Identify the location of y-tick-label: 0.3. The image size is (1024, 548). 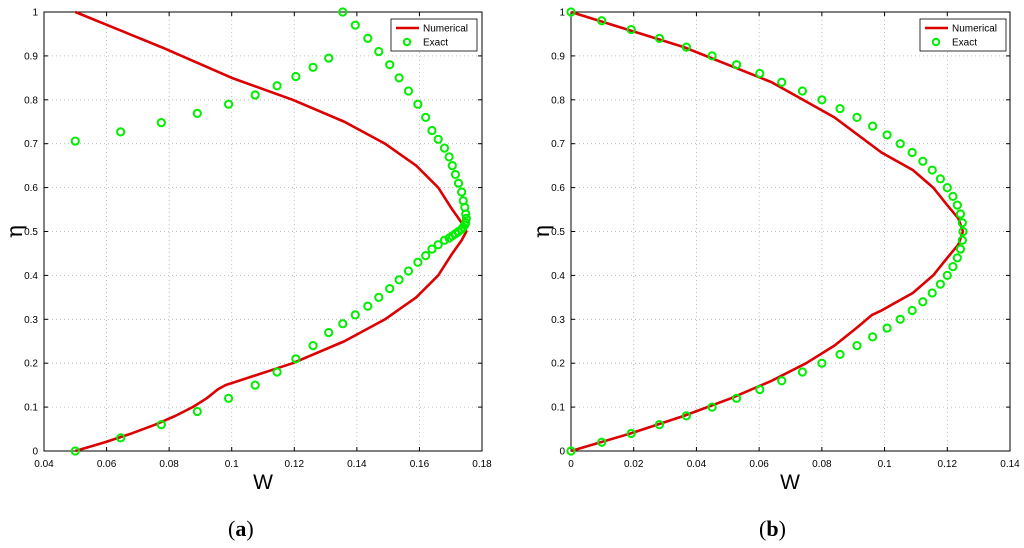
(558, 320).